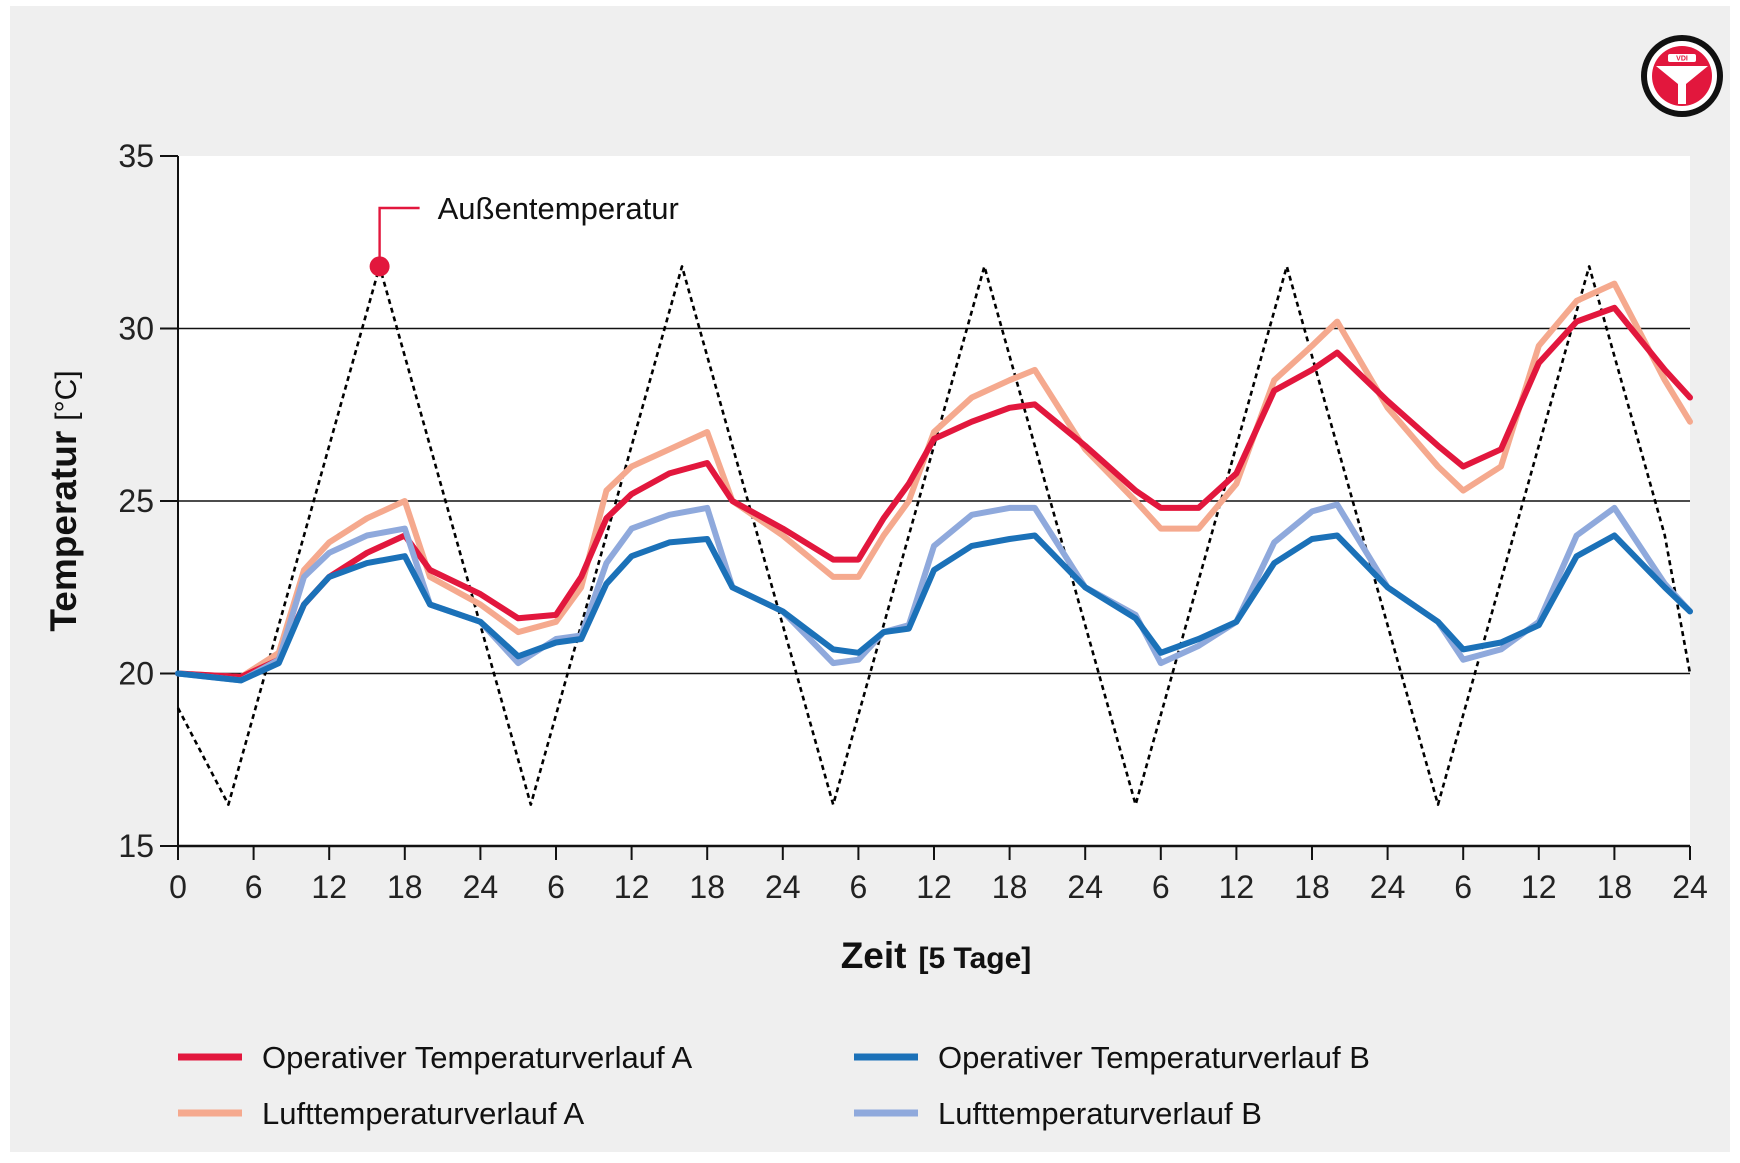 This screenshot has width=1740, height=1163. I want to click on legend-label: Lufttemperaturverlauf A, so click(423, 1113).